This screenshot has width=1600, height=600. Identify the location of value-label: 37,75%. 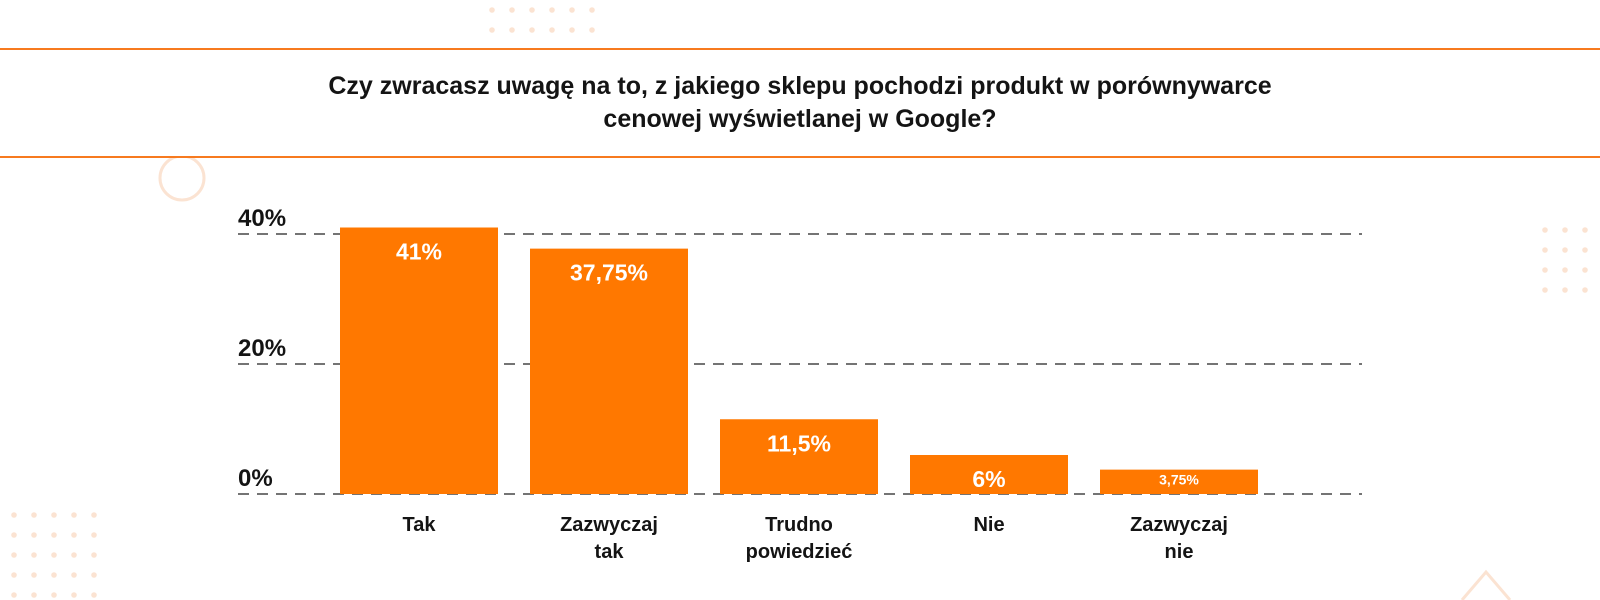
(609, 273).